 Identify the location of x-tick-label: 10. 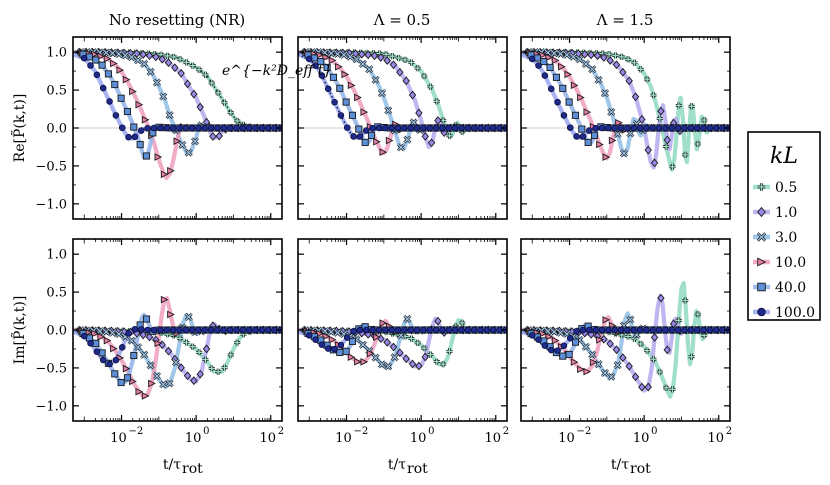
(193, 438).